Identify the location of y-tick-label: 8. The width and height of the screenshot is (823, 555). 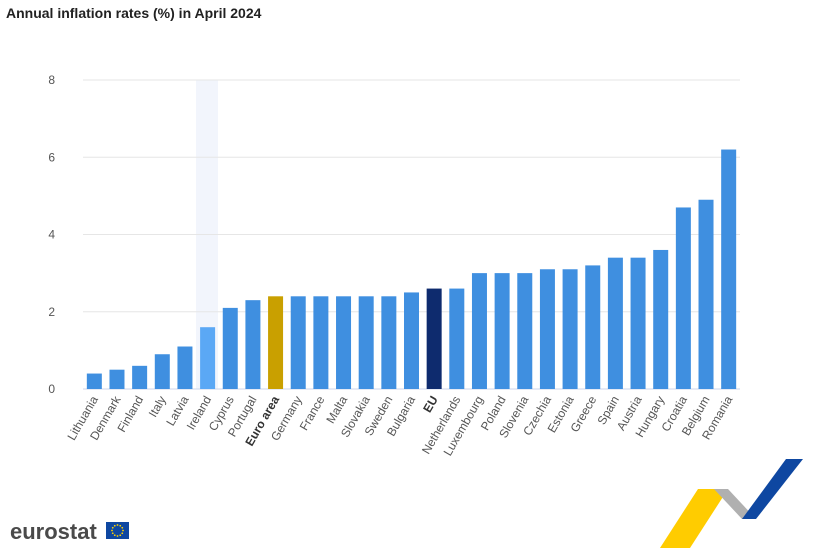
(51, 80).